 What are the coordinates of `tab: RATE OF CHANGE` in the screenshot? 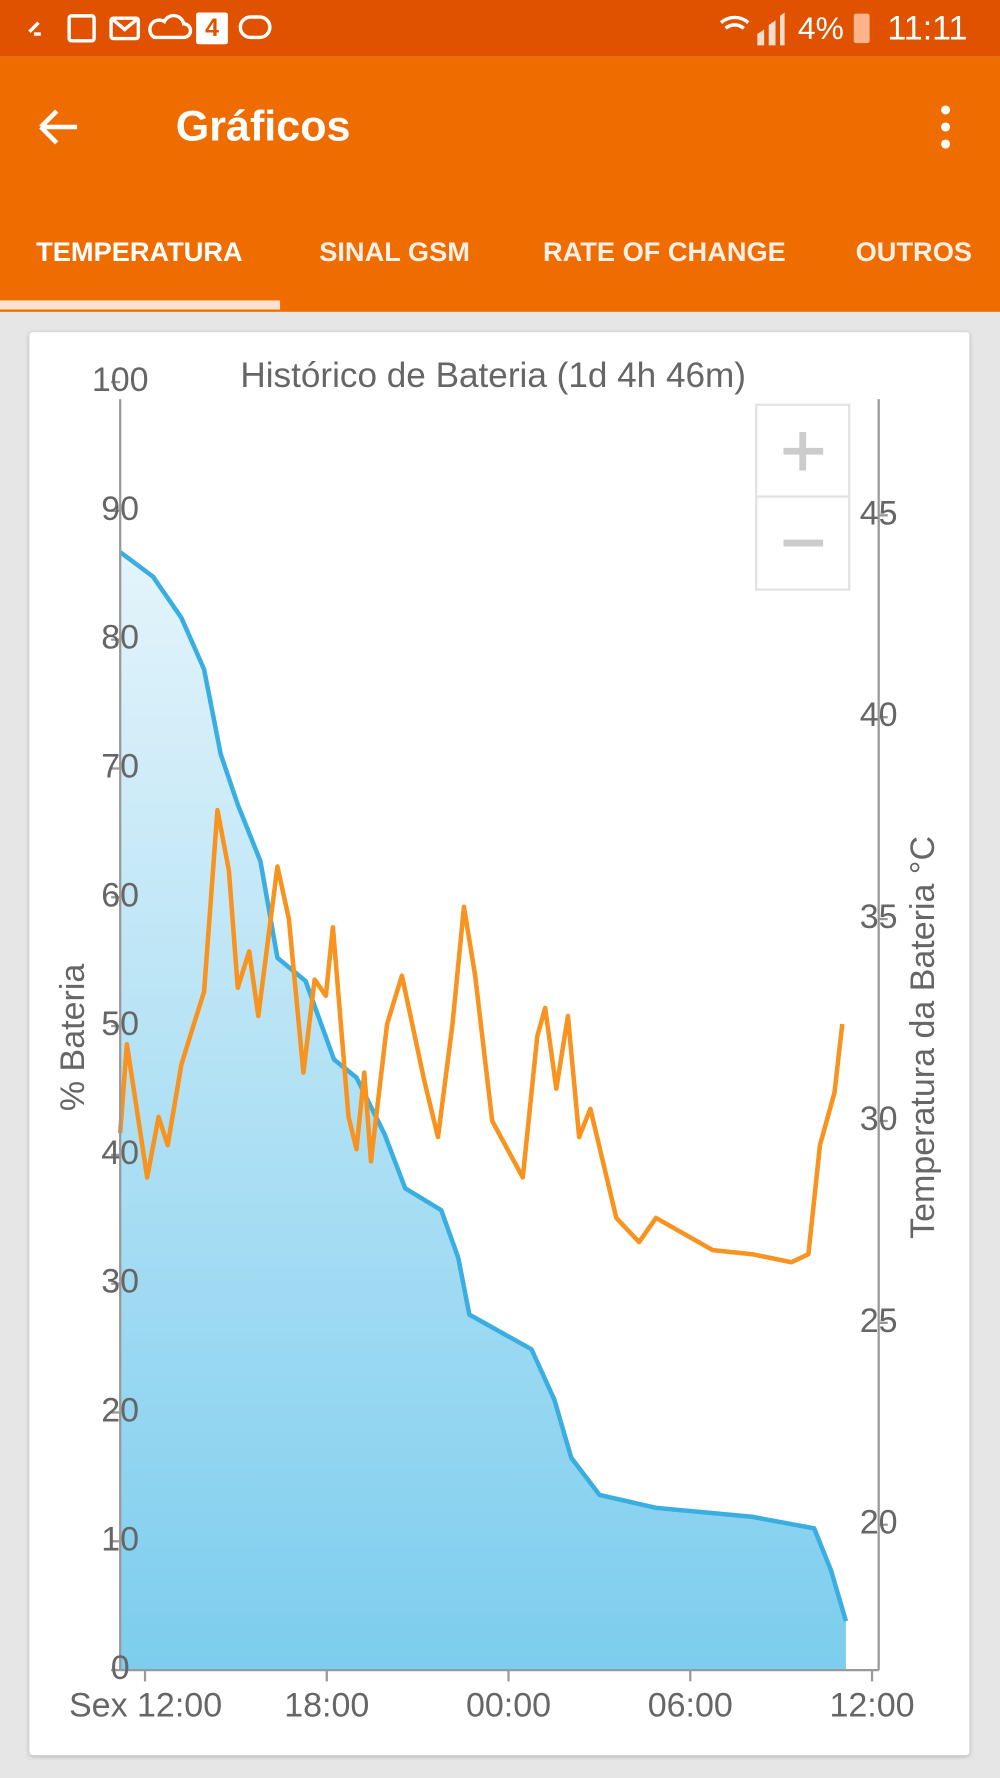 It's located at (664, 251).